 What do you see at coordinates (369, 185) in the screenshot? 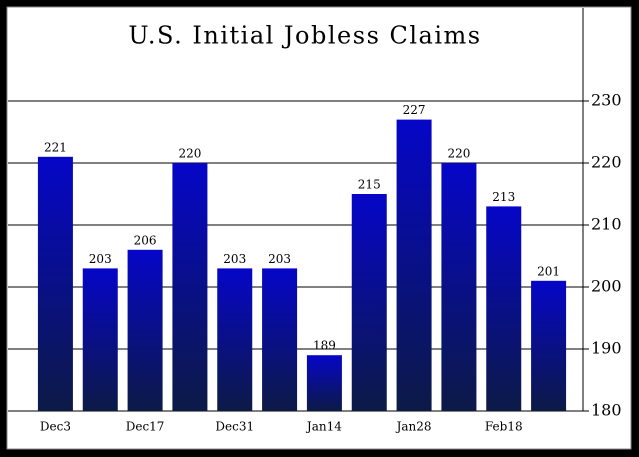
I see `value-label: 215` at bounding box center [369, 185].